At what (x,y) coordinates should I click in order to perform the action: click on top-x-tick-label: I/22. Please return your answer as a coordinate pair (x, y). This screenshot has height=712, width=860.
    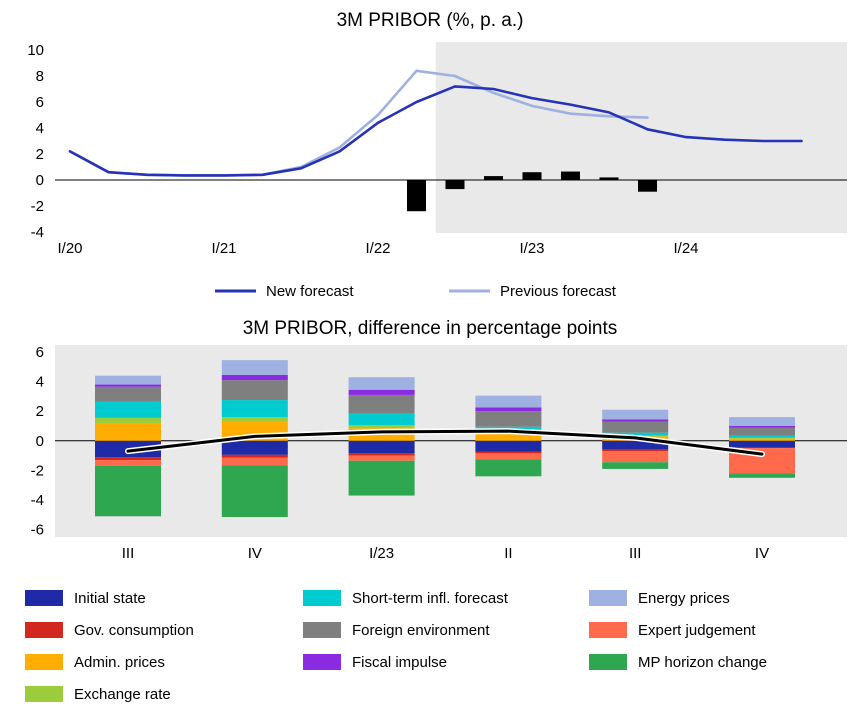
    Looking at the image, I should click on (377, 248).